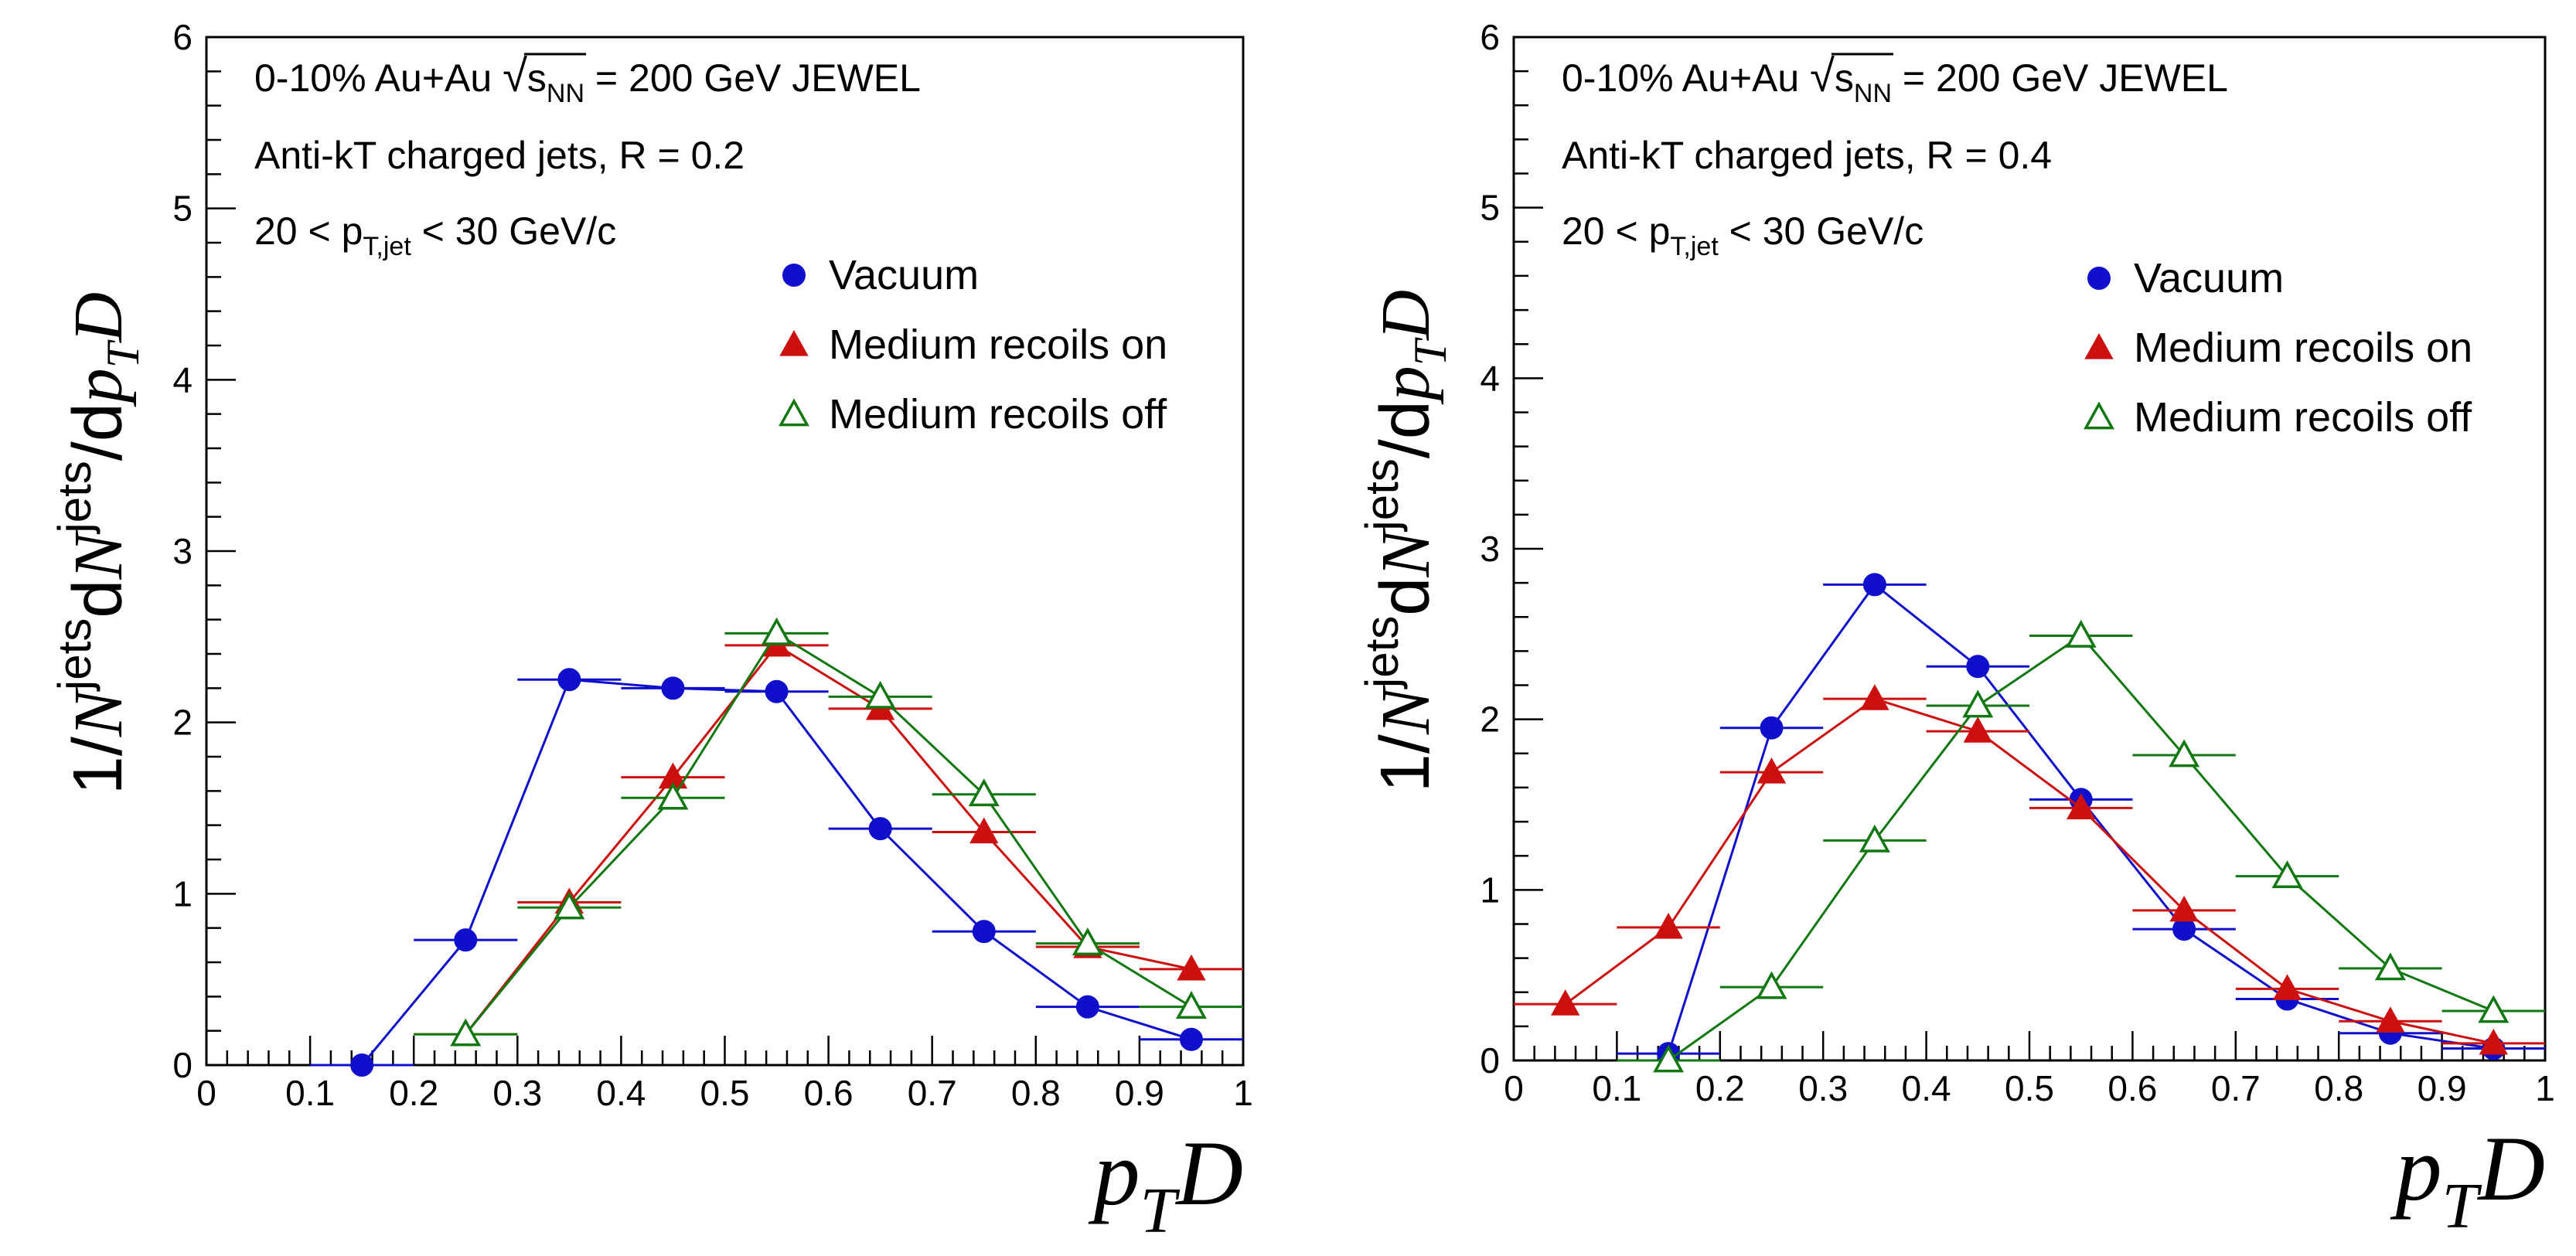 This screenshot has width=2576, height=1256. I want to click on series-medium-recoils-off, so click(828, 832).